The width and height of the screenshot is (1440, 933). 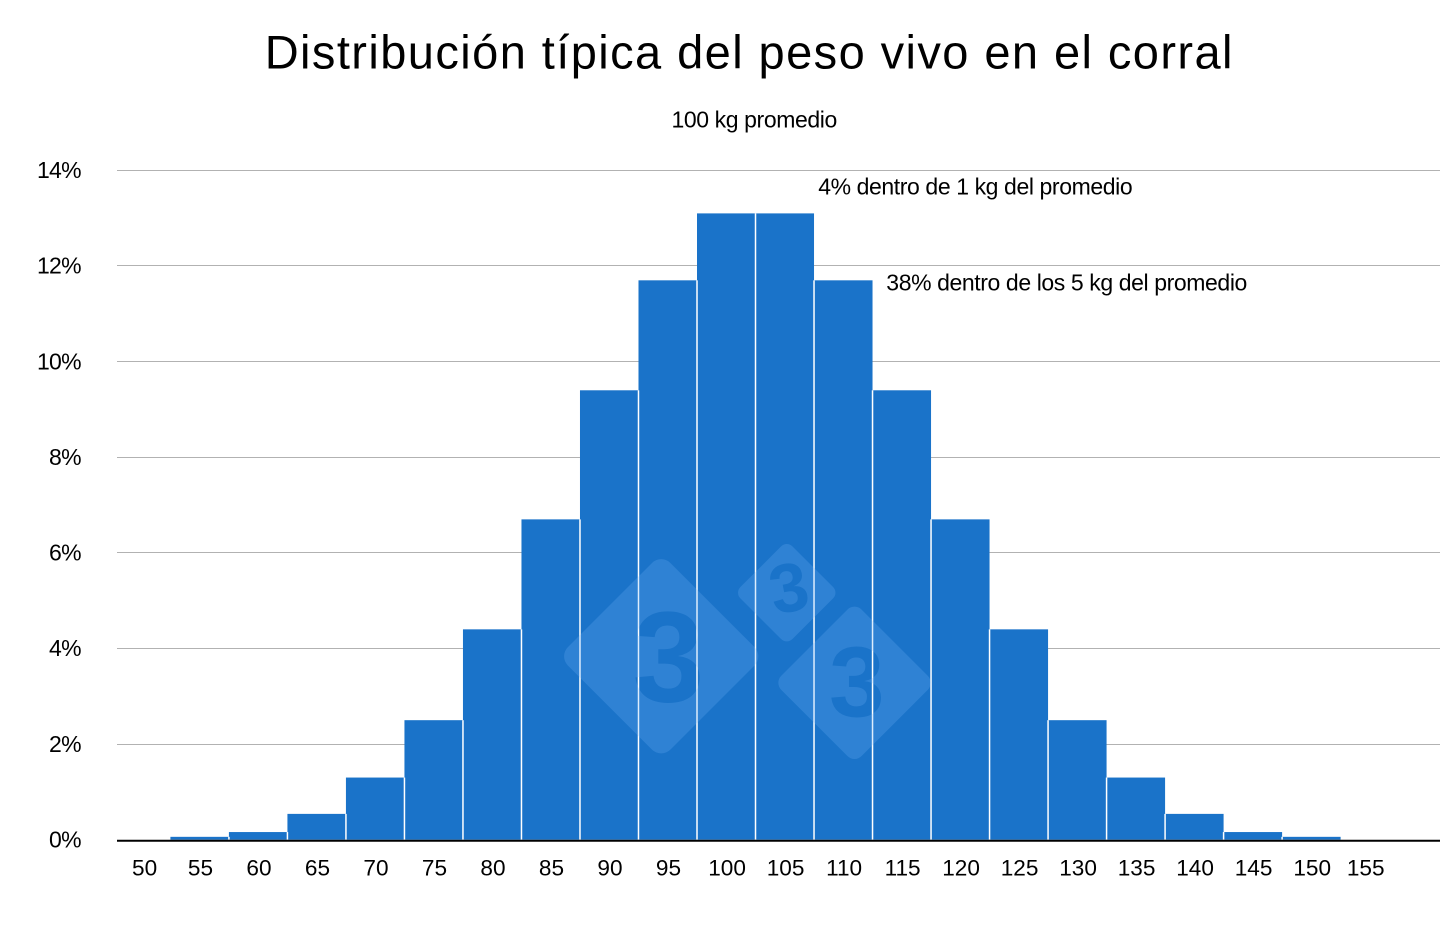 What do you see at coordinates (65, 744) in the screenshot?
I see `svg-text: 2%` at bounding box center [65, 744].